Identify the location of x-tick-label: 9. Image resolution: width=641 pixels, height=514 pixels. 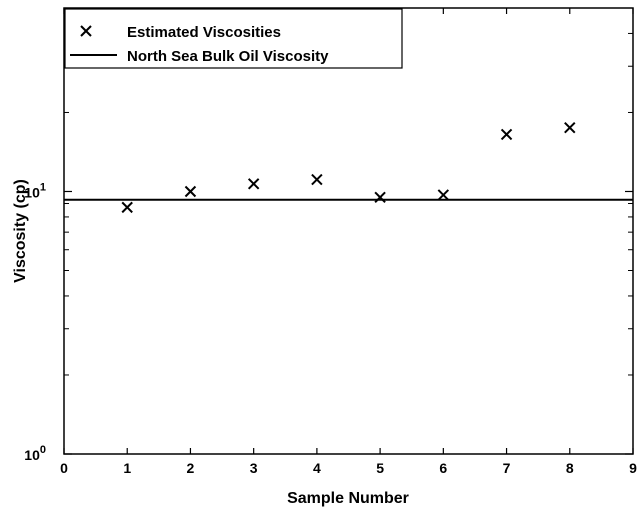
(633, 468).